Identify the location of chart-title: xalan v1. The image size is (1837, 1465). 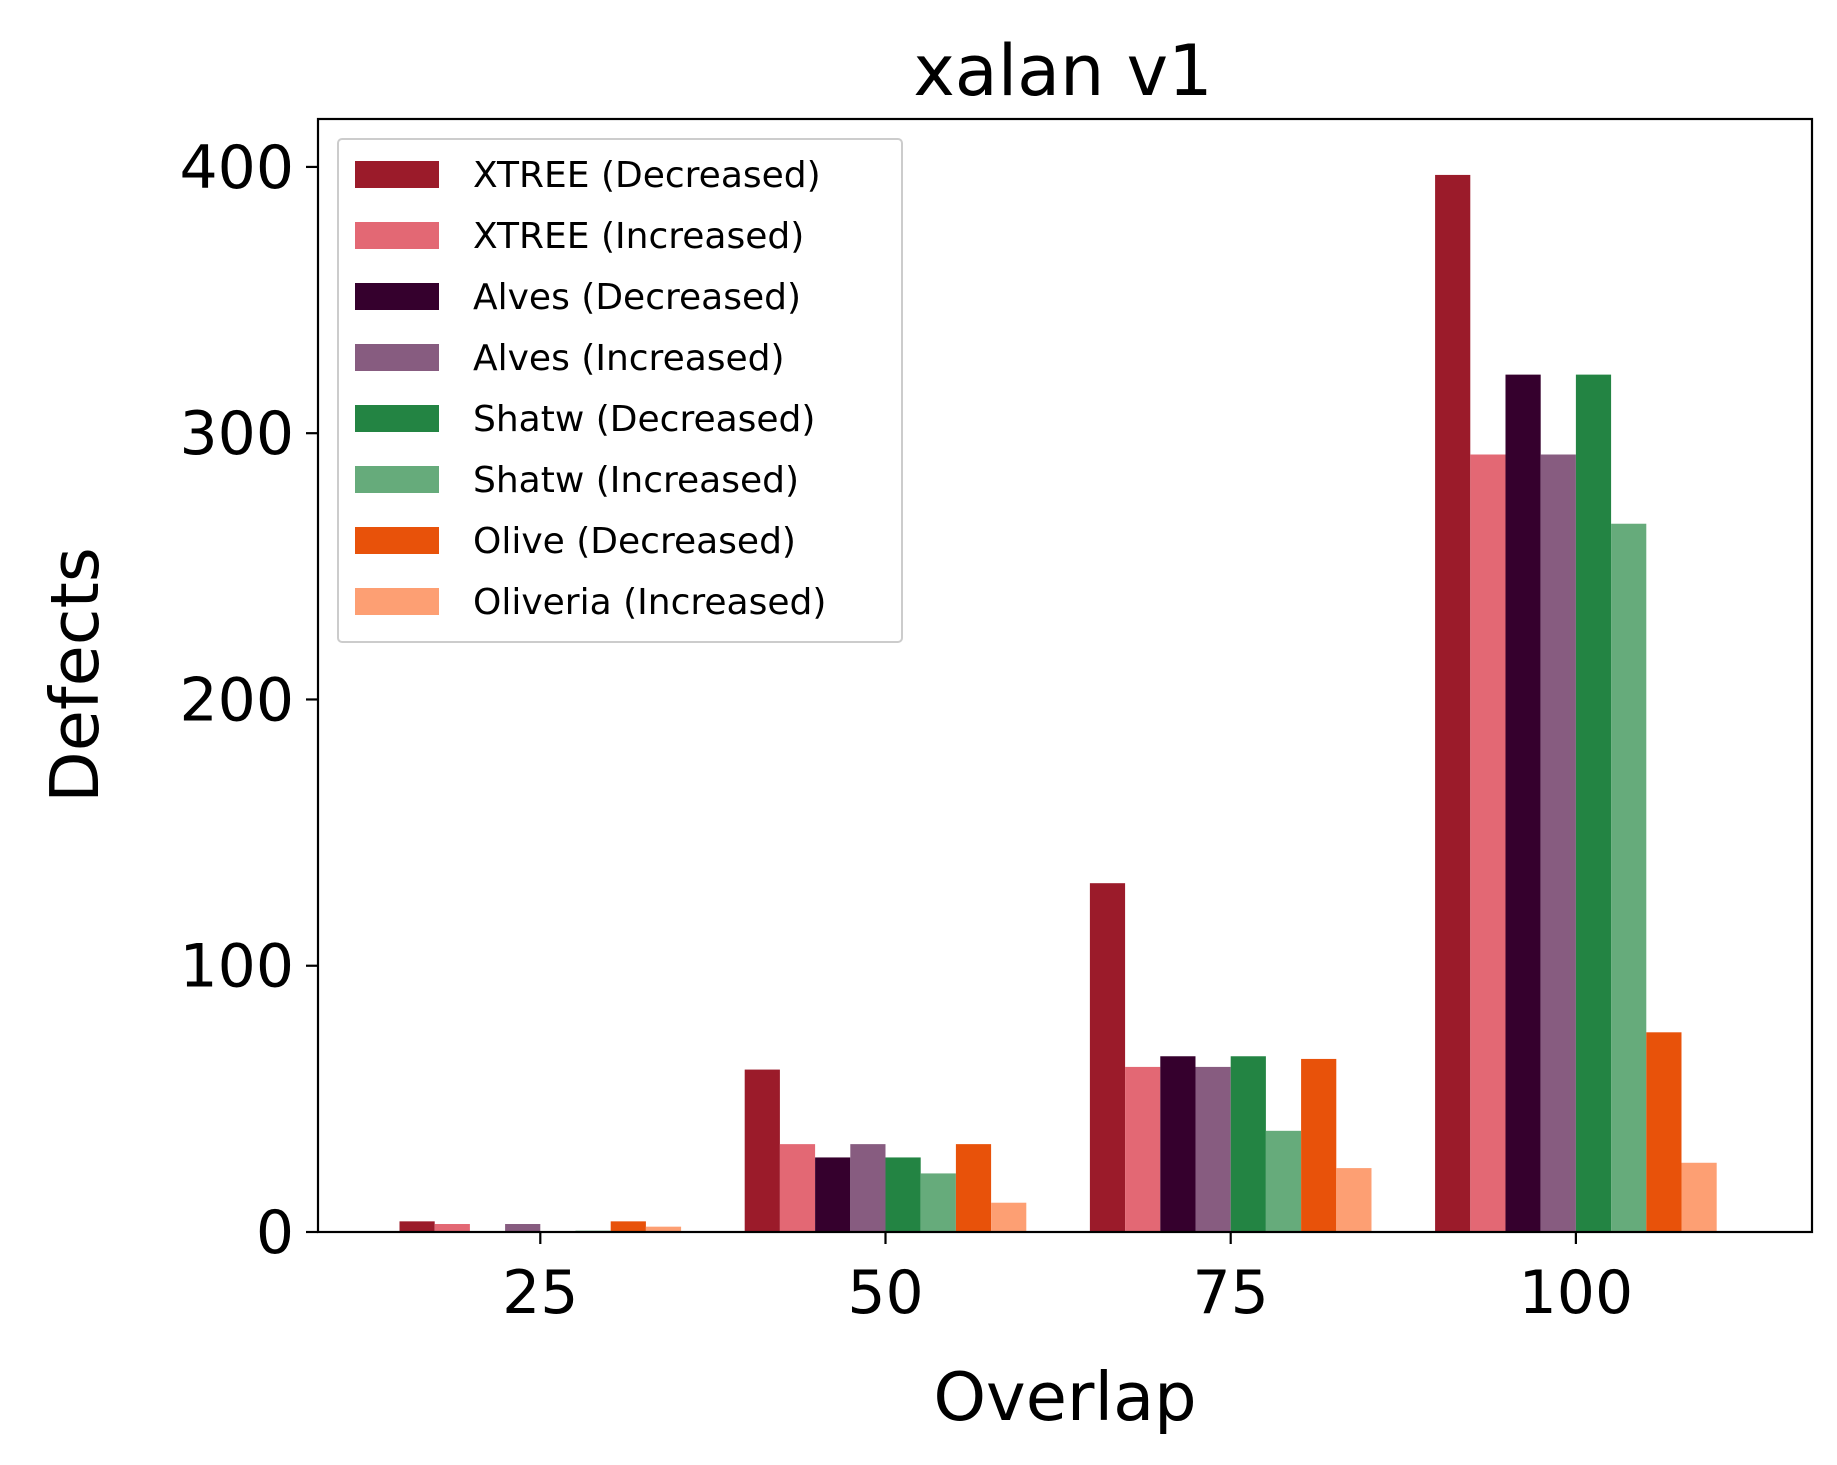
(1062, 71).